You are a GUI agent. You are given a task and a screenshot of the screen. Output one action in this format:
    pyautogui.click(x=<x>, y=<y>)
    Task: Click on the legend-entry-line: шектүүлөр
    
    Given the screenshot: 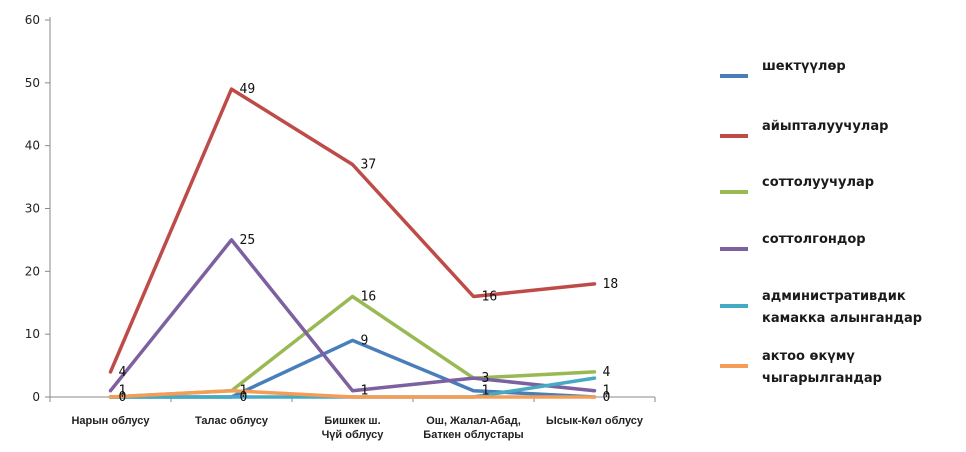 What is the action you would take?
    pyautogui.click(x=804, y=66)
    